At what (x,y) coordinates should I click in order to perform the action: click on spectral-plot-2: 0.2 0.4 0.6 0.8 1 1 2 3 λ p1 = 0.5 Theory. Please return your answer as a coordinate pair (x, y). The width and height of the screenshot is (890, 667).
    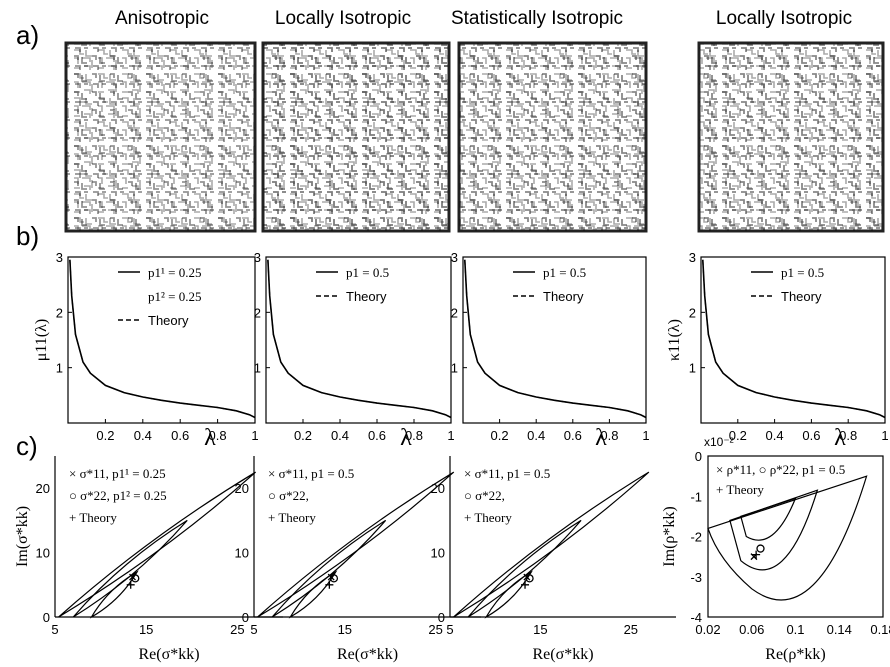
    Looking at the image, I should click on (354, 350).